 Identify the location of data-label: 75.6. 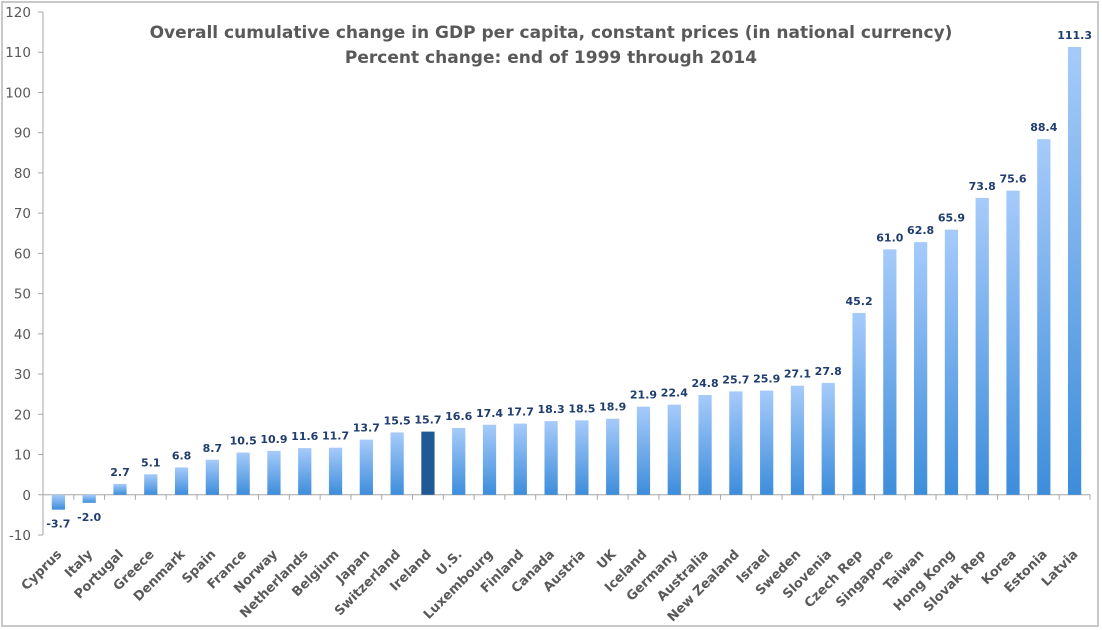
(1012, 179).